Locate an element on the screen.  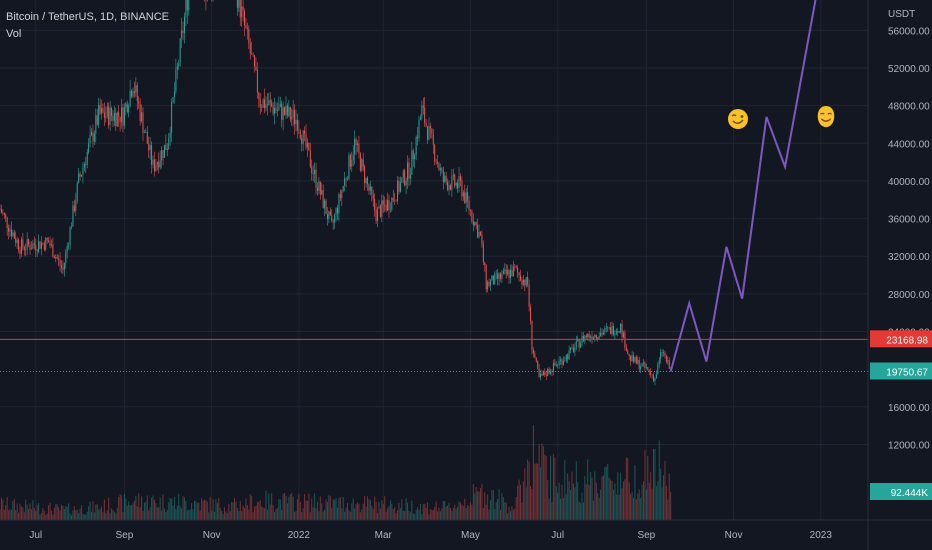
y-tick-label: 56000.00 is located at coordinates (909, 31).